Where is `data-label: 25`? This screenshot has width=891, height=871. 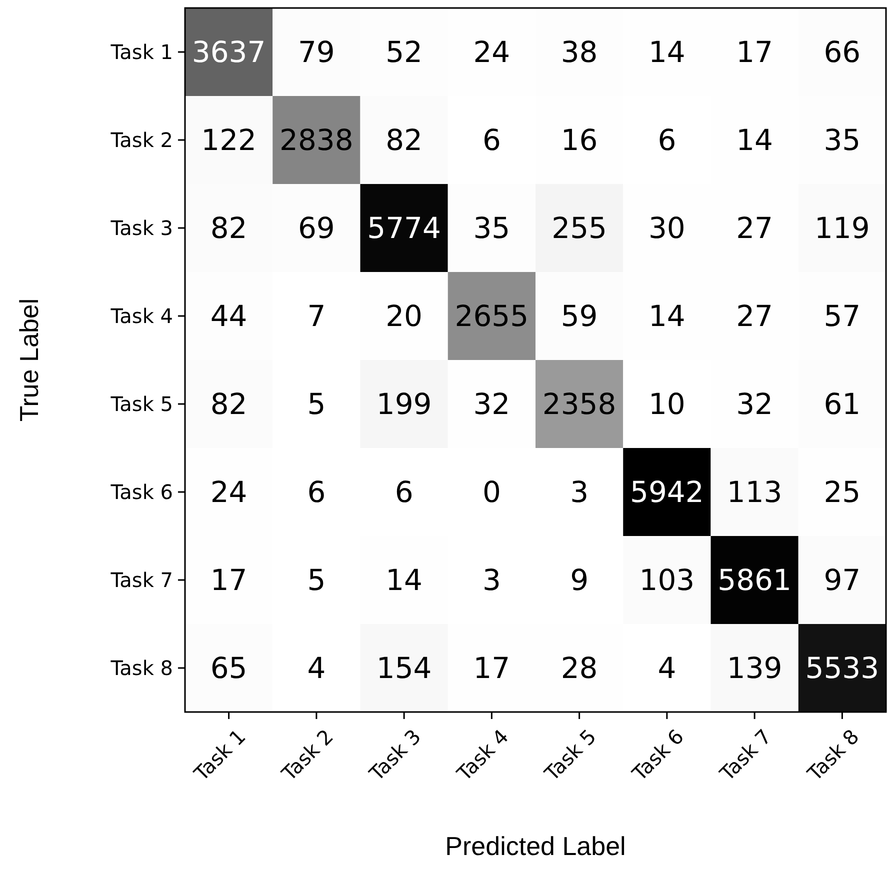 data-label: 25 is located at coordinates (842, 492).